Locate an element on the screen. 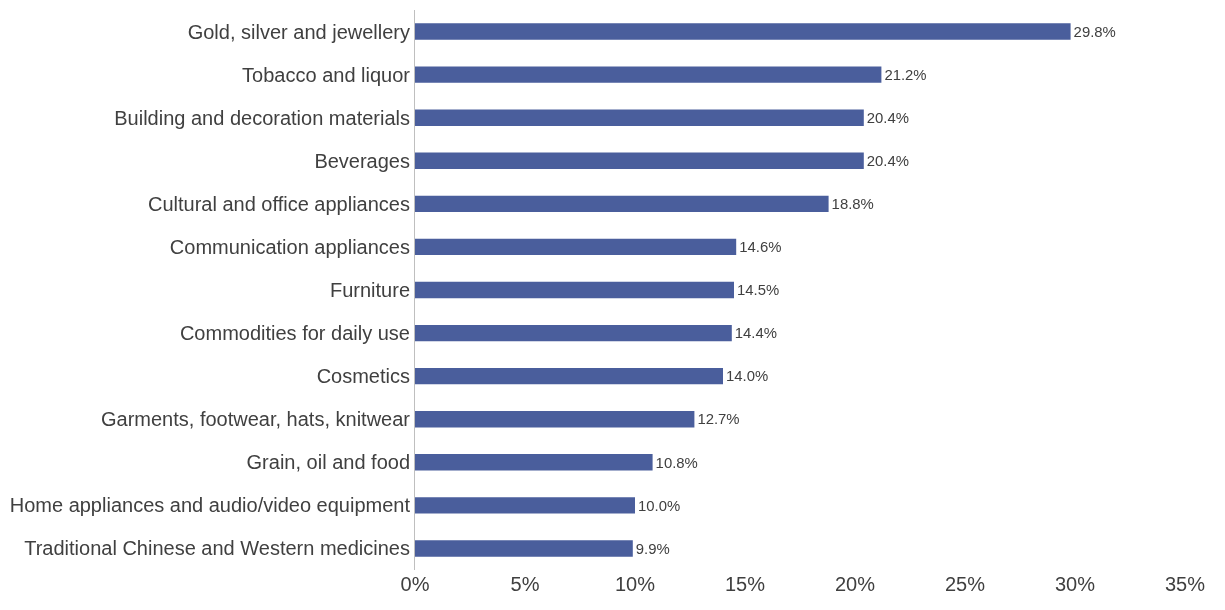 This screenshot has height=610, width=1225. x-tick-label: 10% is located at coordinates (635, 584).